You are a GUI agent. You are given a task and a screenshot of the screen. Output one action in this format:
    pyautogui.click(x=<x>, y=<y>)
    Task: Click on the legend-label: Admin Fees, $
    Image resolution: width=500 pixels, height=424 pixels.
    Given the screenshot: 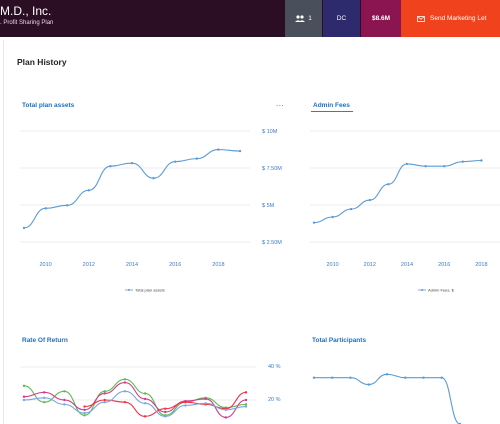 What is the action you would take?
    pyautogui.click(x=441, y=290)
    